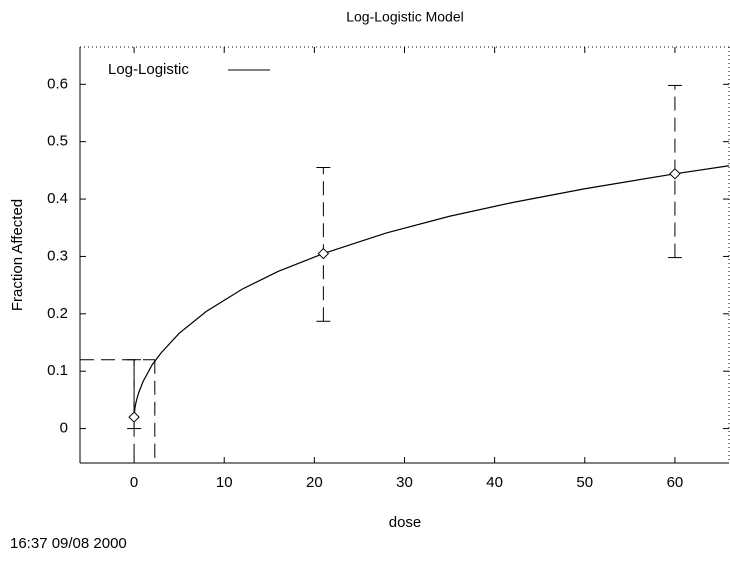 The width and height of the screenshot is (730, 562). What do you see at coordinates (584, 482) in the screenshot?
I see `x-tick-label: 50` at bounding box center [584, 482].